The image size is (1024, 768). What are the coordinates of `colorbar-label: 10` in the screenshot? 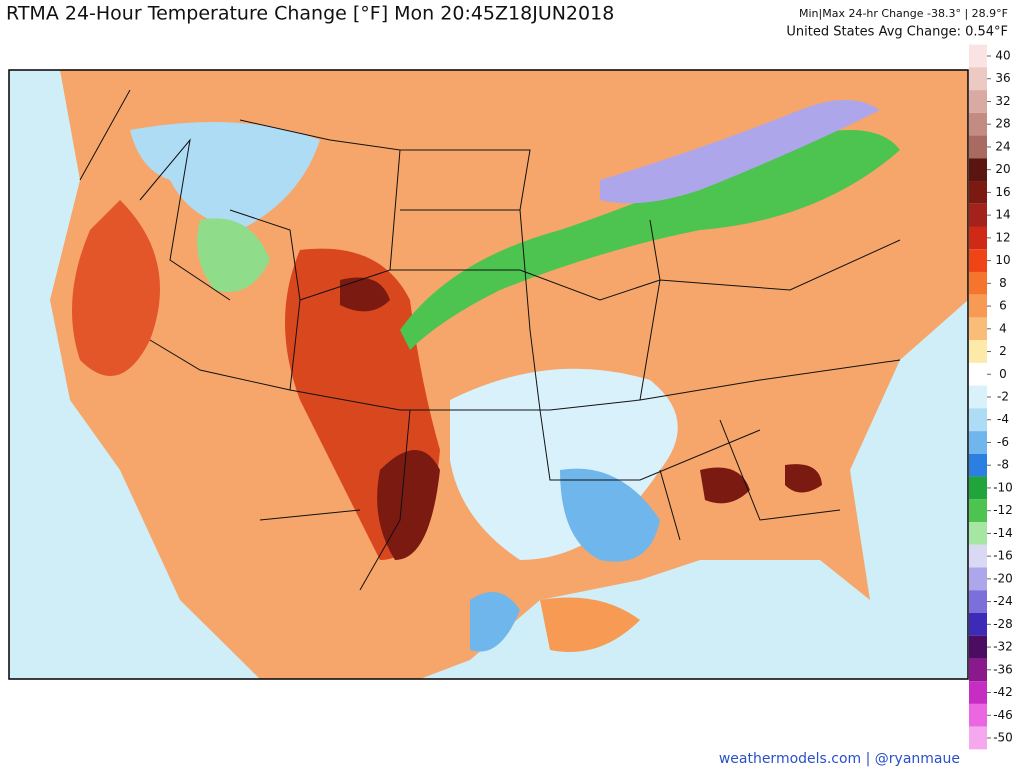 It's located at (1002, 260).